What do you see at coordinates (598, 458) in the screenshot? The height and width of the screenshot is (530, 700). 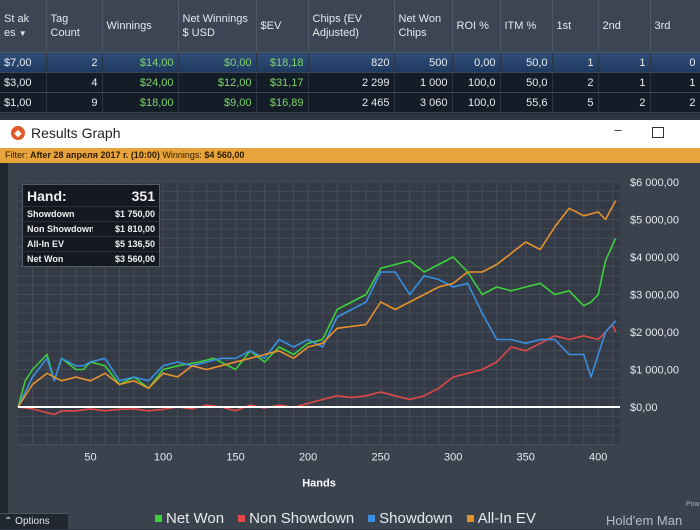 I see `x-tick-label: 400` at bounding box center [598, 458].